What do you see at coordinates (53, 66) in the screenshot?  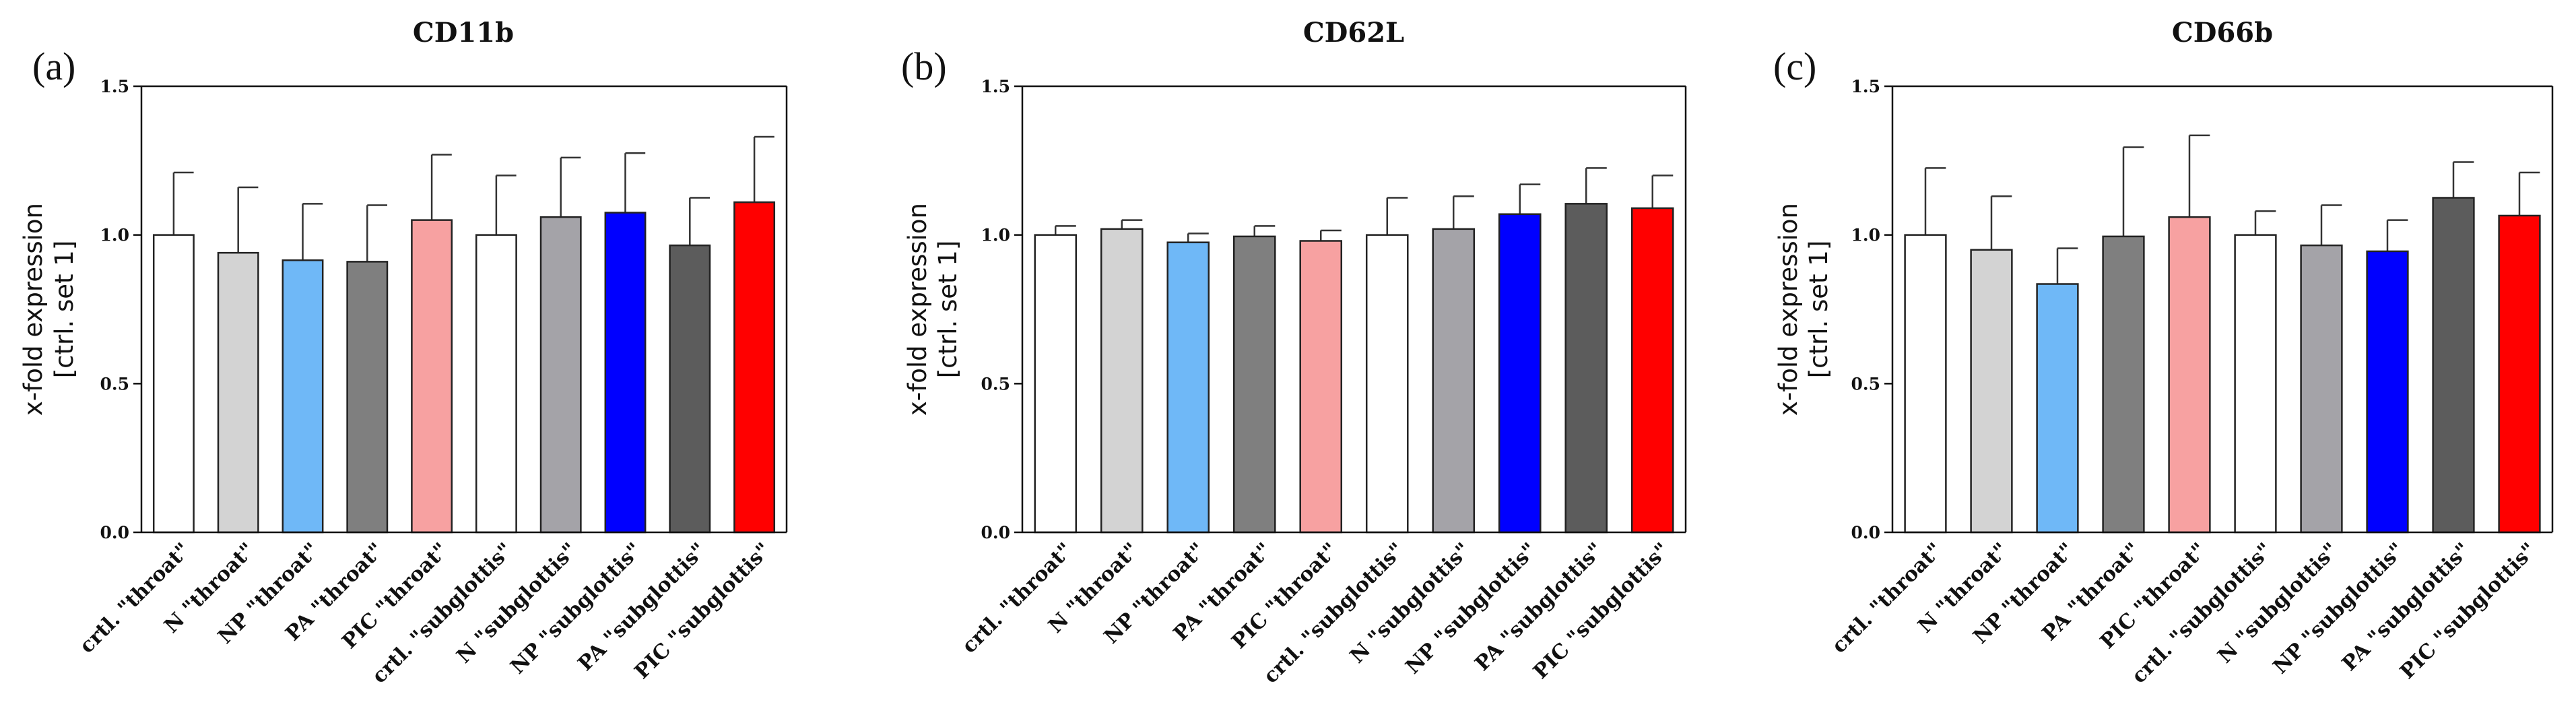 I see `panel-letter: (a)` at bounding box center [53, 66].